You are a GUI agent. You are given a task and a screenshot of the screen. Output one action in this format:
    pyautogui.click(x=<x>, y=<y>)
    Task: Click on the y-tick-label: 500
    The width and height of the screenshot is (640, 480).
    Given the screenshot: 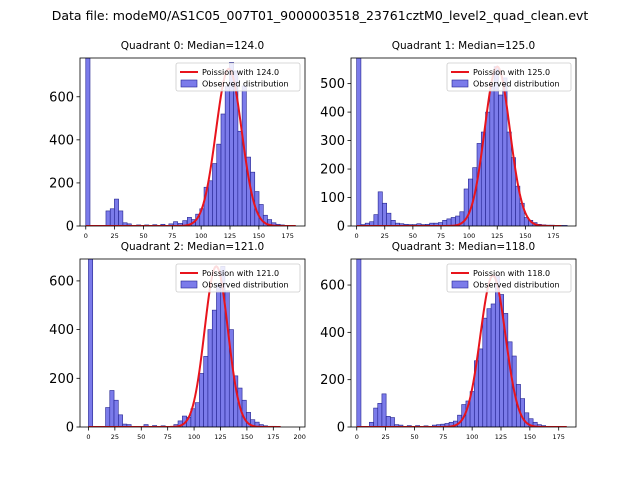 What is the action you would take?
    pyautogui.click(x=332, y=84)
    